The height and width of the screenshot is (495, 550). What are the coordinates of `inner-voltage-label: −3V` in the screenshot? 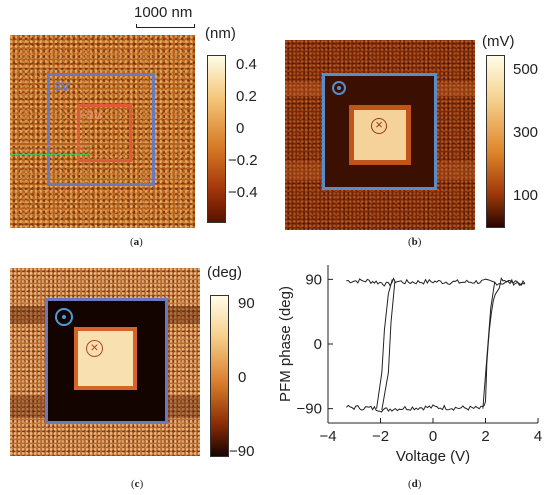 It's located at (91, 115).